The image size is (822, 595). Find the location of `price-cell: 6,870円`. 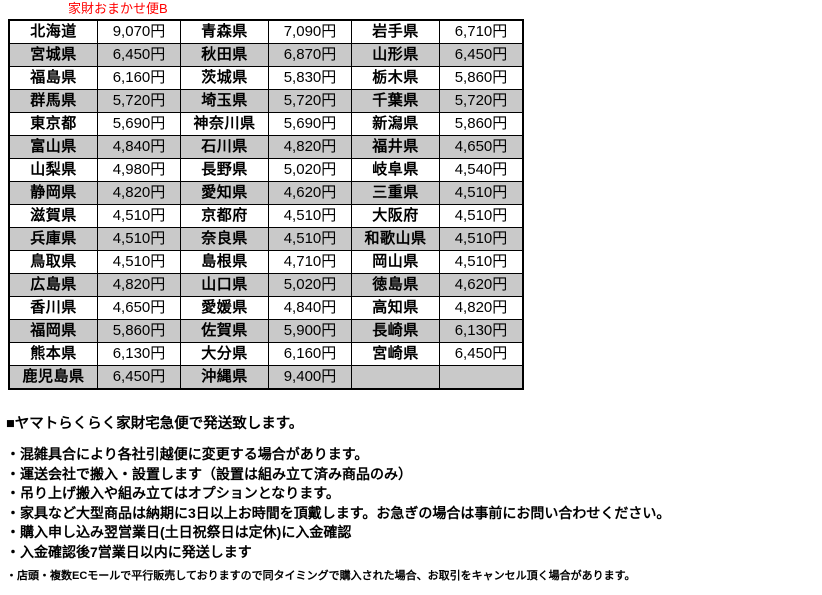

price-cell: 6,870円 is located at coordinates (310, 55).